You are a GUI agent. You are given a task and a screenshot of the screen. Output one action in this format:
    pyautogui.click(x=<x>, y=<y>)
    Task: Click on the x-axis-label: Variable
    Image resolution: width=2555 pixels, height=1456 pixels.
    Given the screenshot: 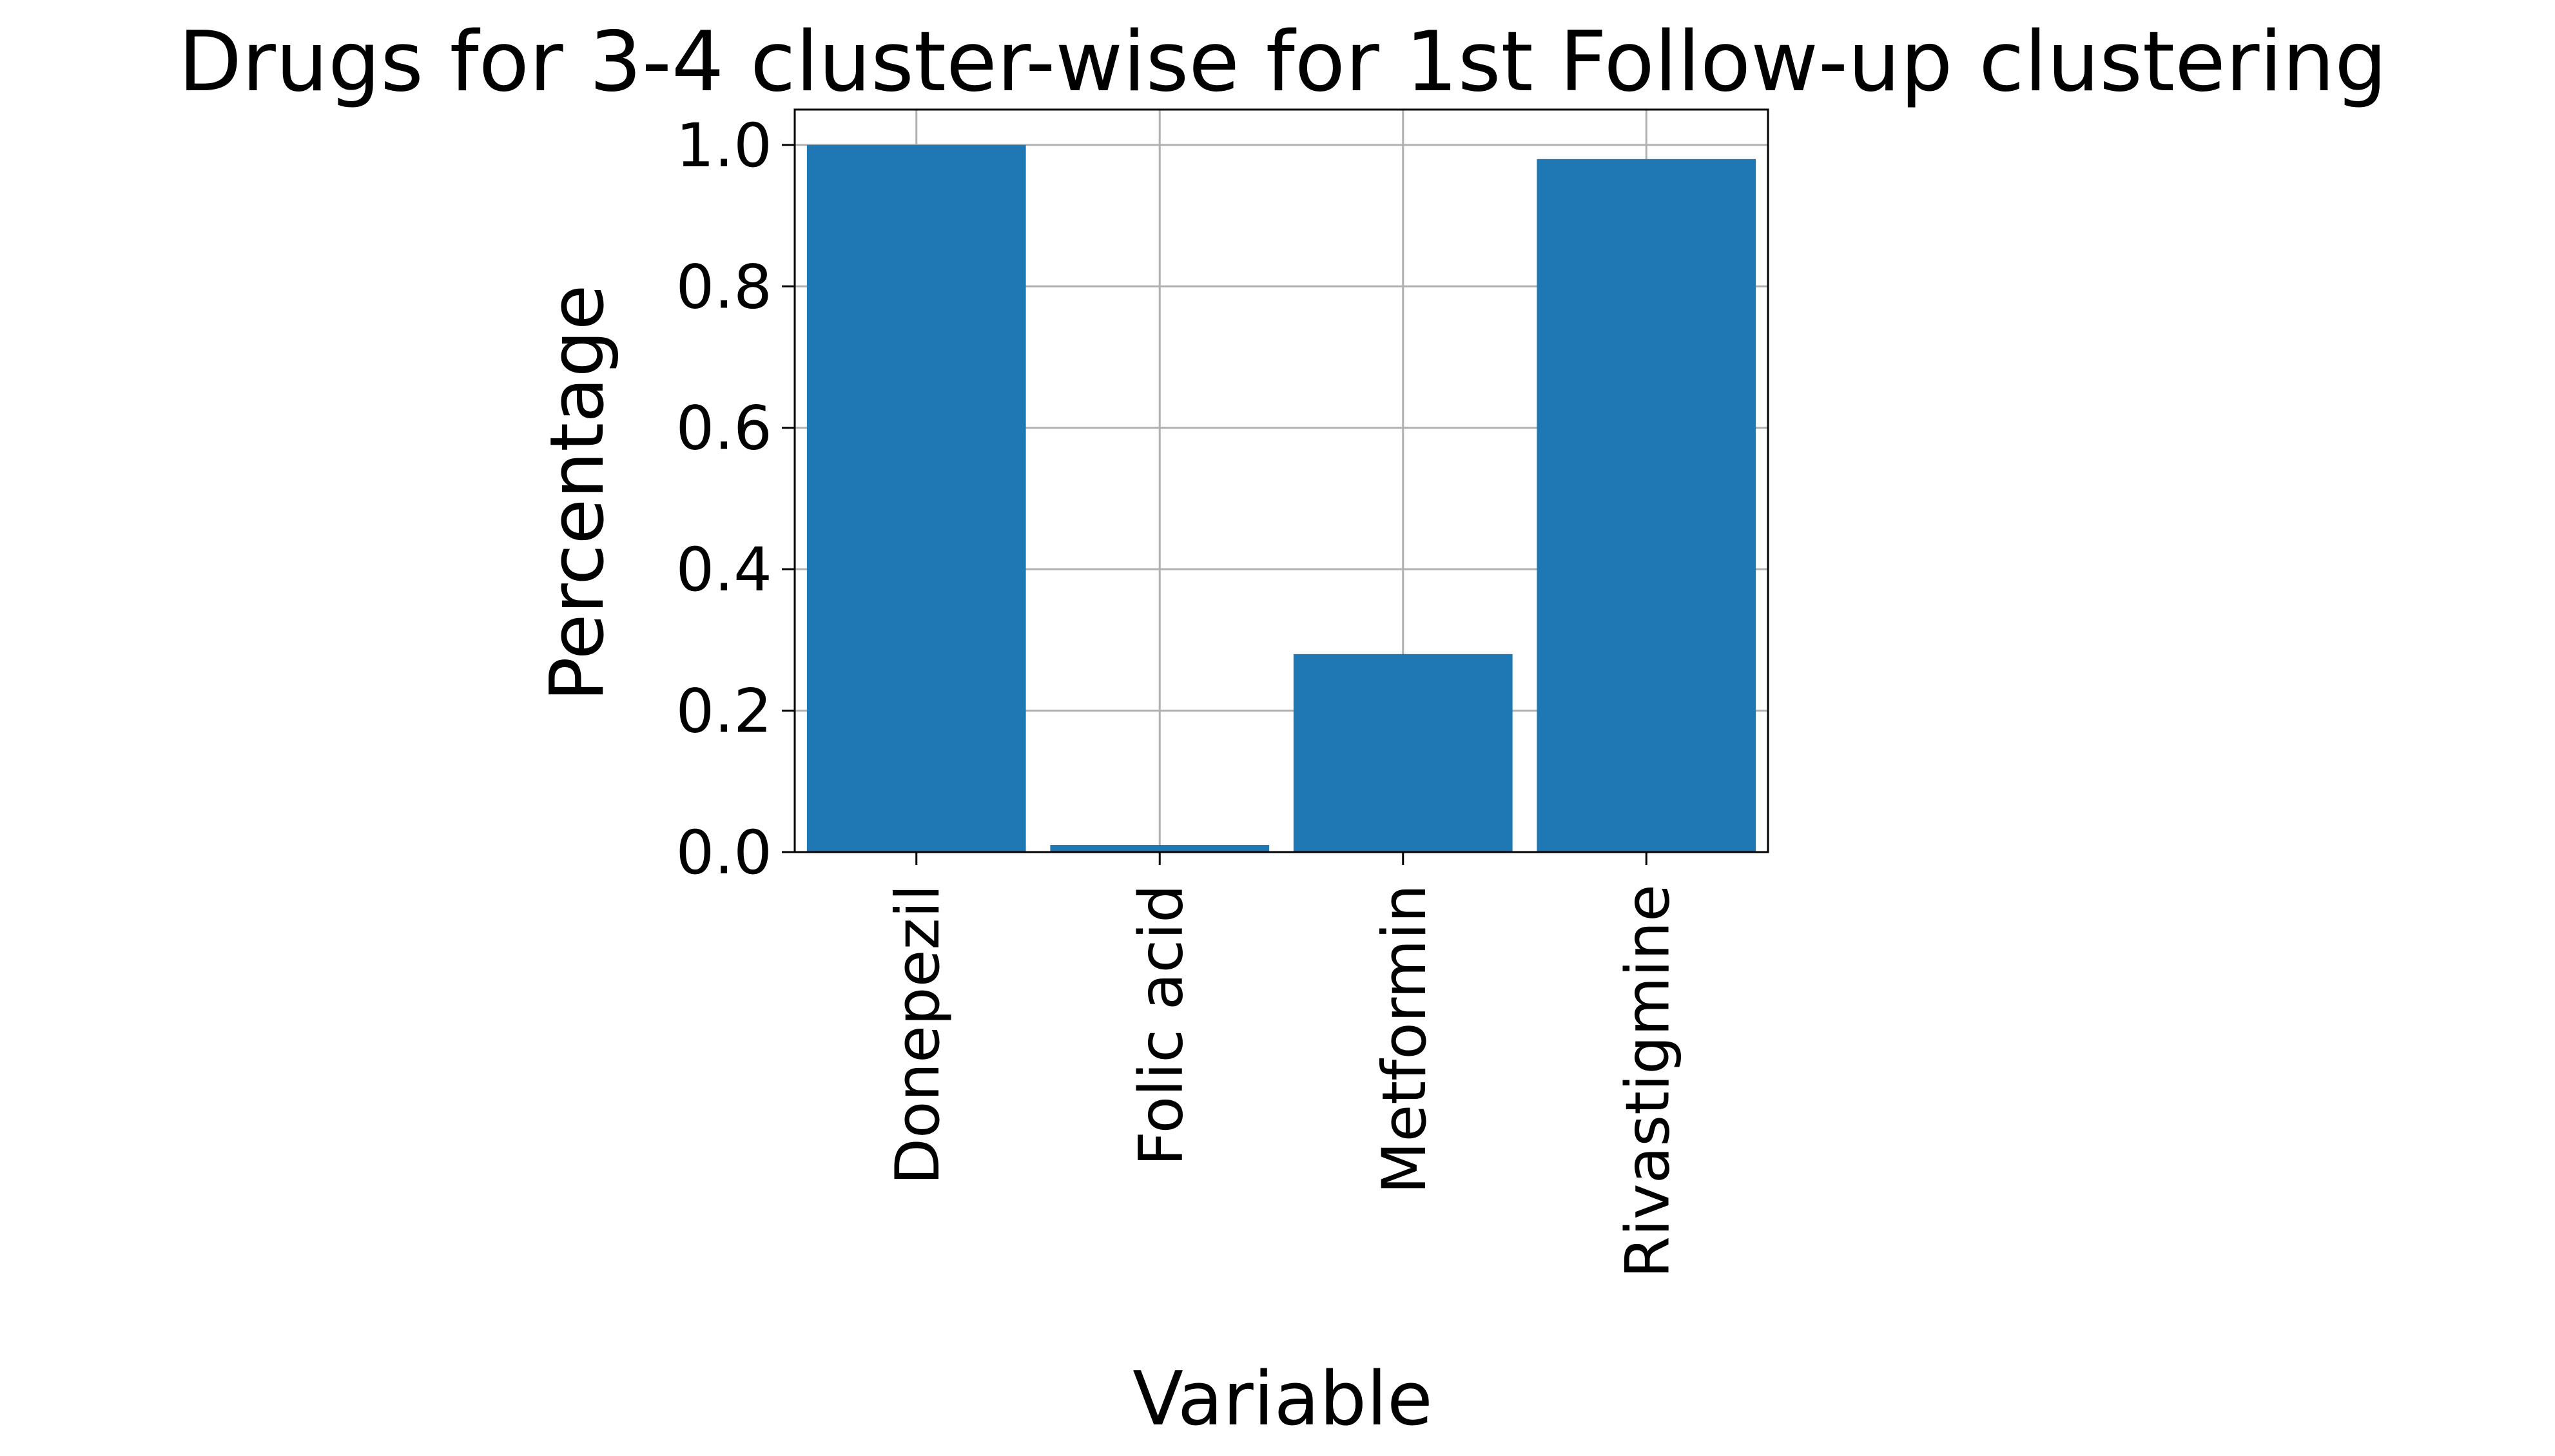 What is the action you would take?
    pyautogui.click(x=1282, y=1399)
    